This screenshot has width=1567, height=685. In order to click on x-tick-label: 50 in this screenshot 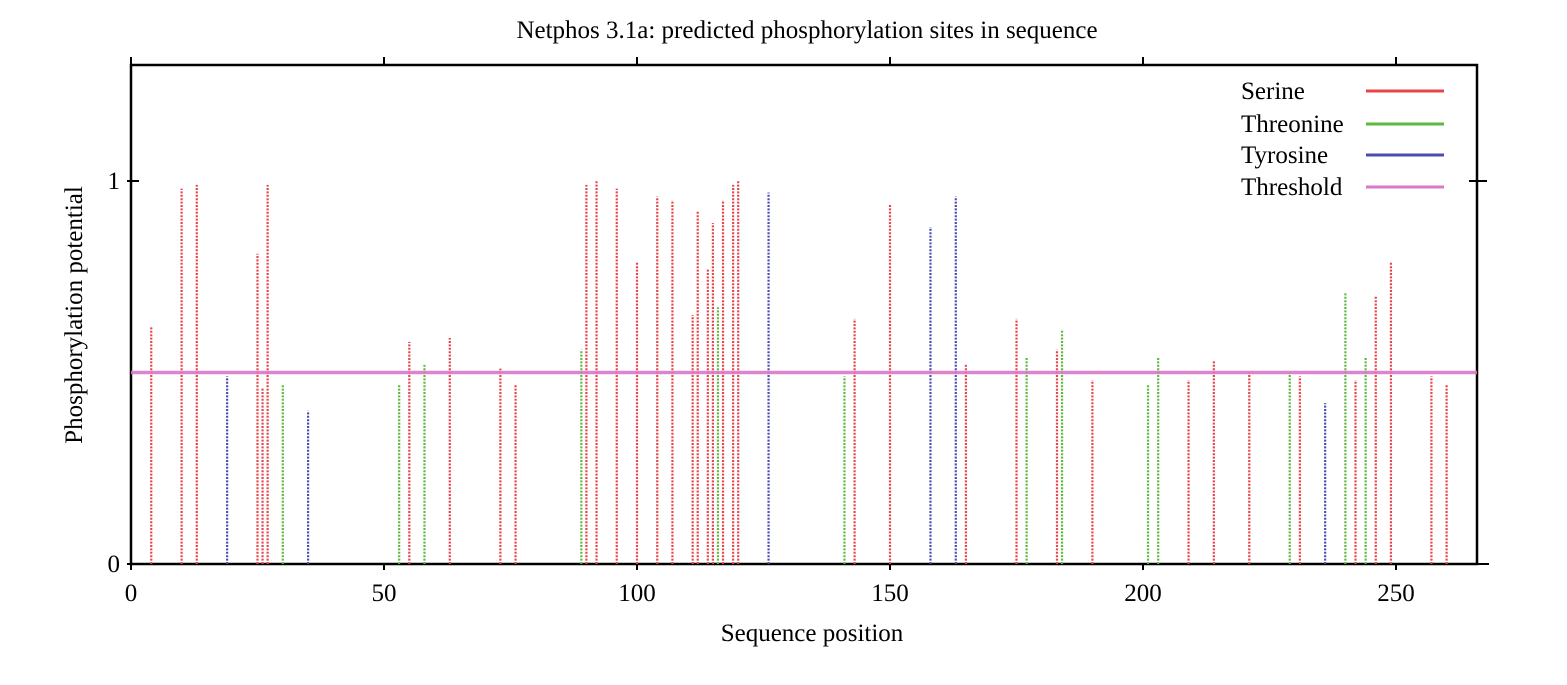, I will do `click(384, 593)`.